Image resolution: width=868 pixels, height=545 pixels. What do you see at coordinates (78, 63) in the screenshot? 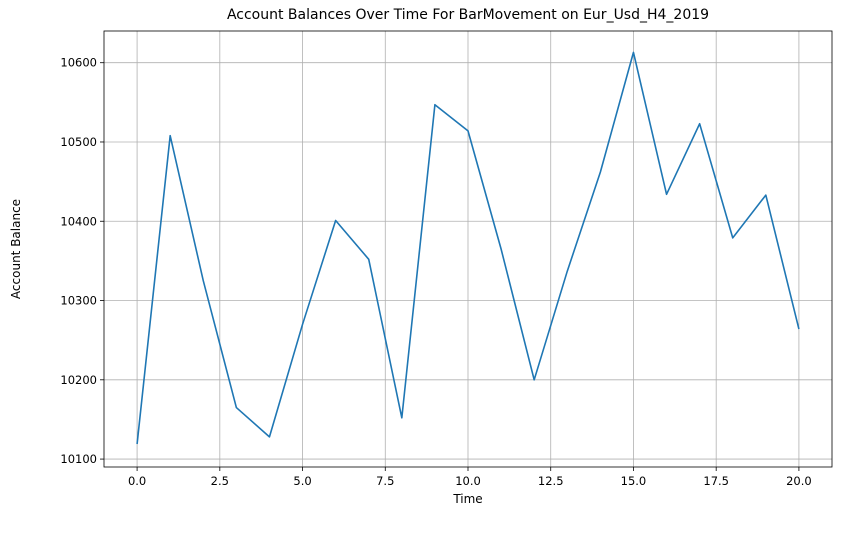
I see `y-tick-label: 10600` at bounding box center [78, 63].